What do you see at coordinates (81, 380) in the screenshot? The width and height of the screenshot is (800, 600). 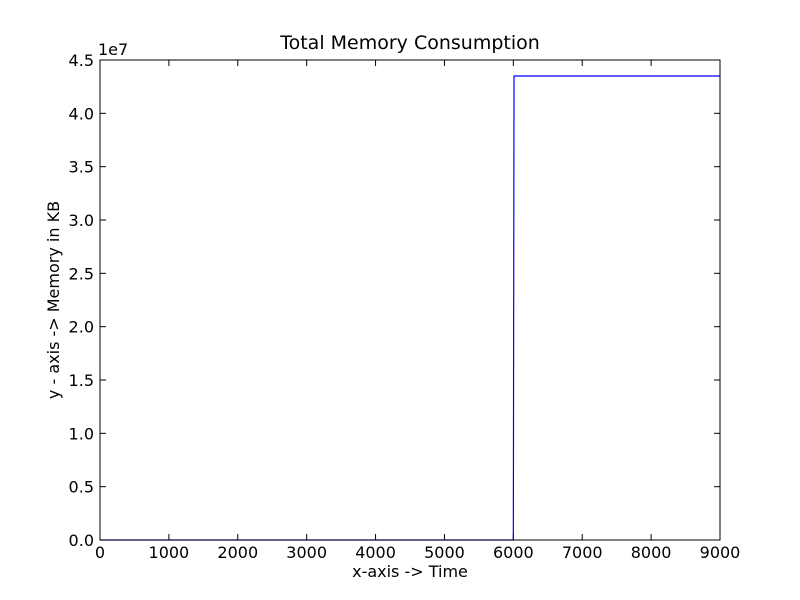 I see `y-tick-label: 1.5` at bounding box center [81, 380].